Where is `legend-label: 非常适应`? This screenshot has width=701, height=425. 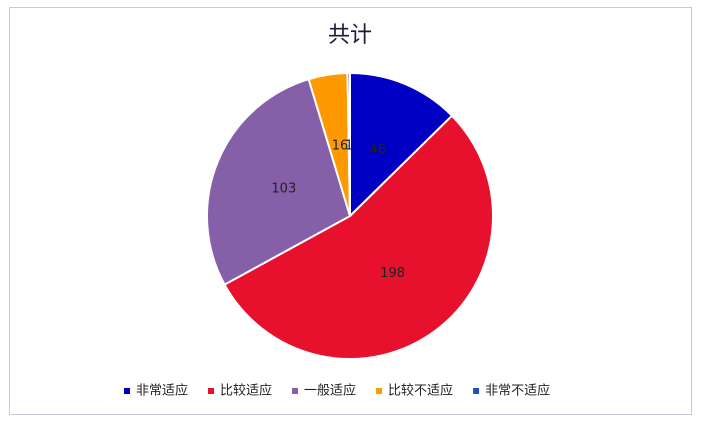
legend-label: 非常适应 is located at coordinates (162, 391).